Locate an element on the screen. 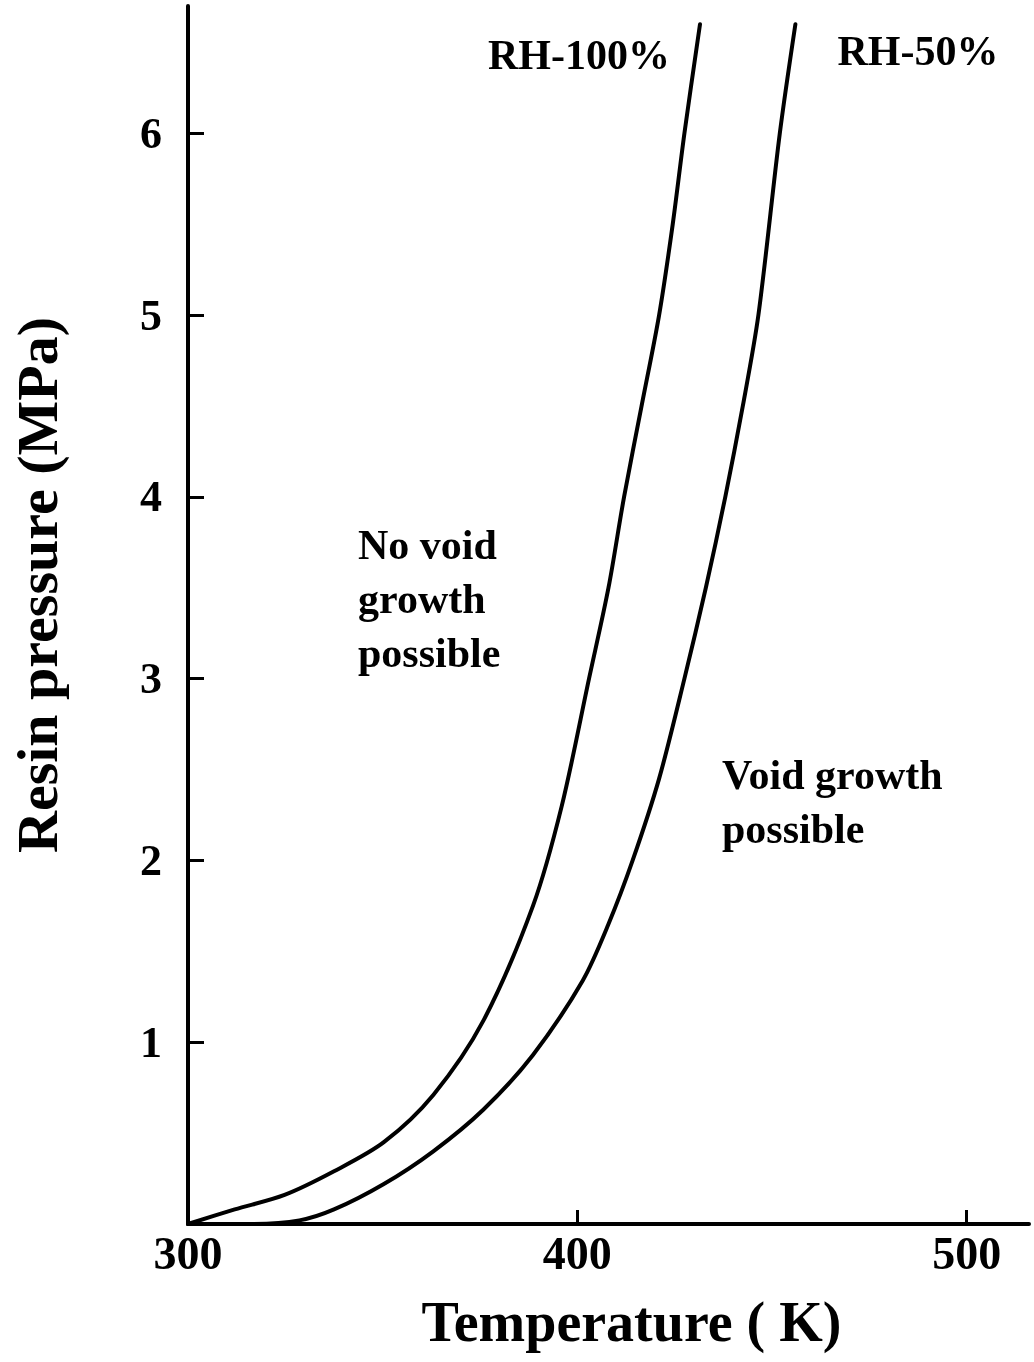  series-label: RH-50% is located at coordinates (918, 51).